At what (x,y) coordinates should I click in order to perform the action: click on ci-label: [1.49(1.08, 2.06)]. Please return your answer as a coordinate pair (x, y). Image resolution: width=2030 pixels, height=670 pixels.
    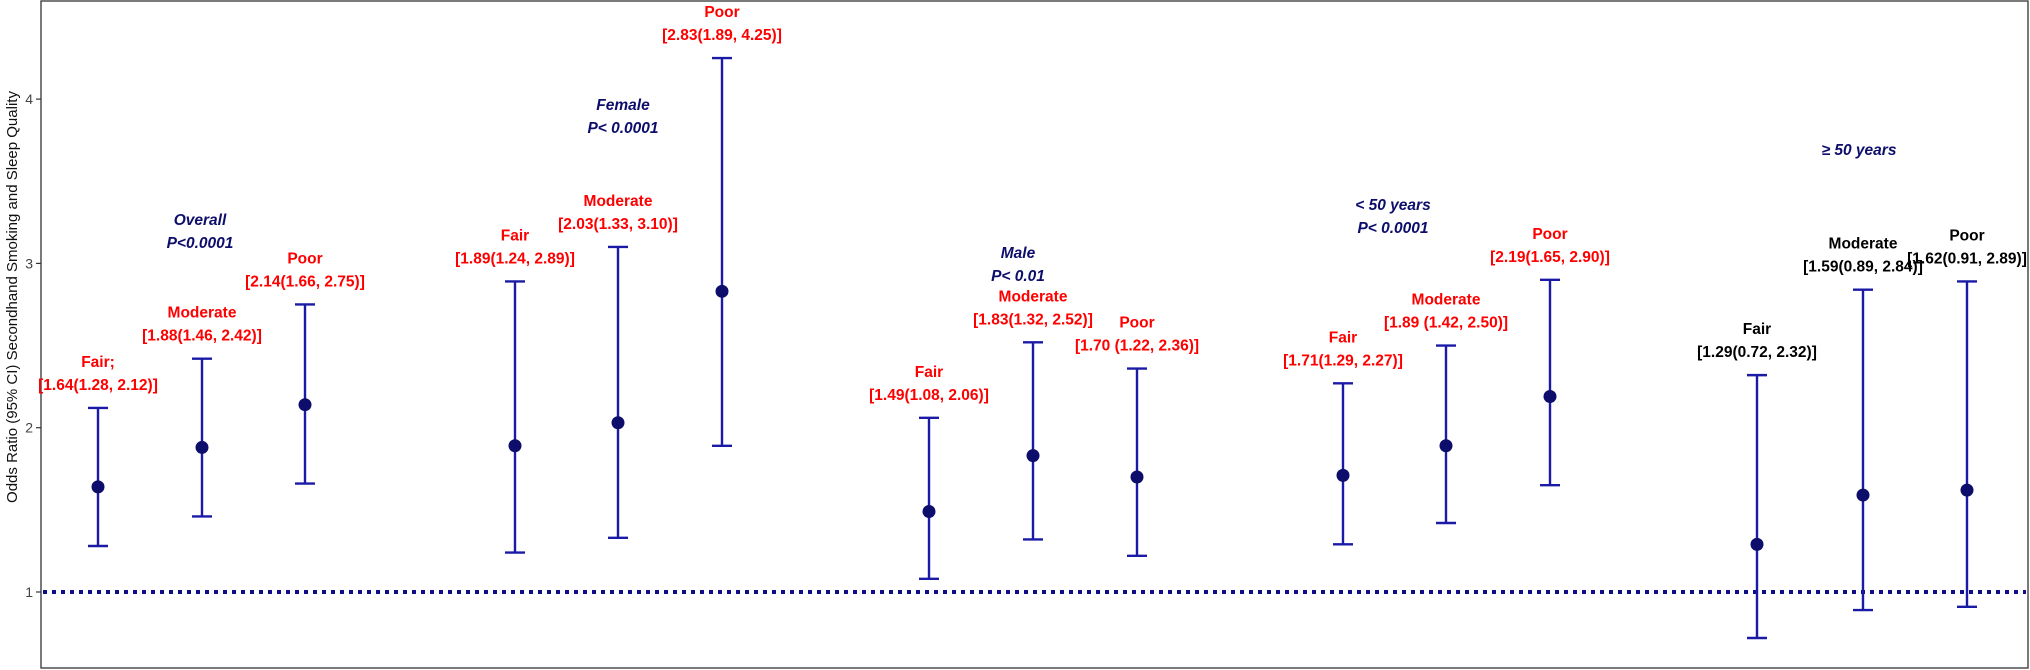
    Looking at the image, I should click on (929, 395).